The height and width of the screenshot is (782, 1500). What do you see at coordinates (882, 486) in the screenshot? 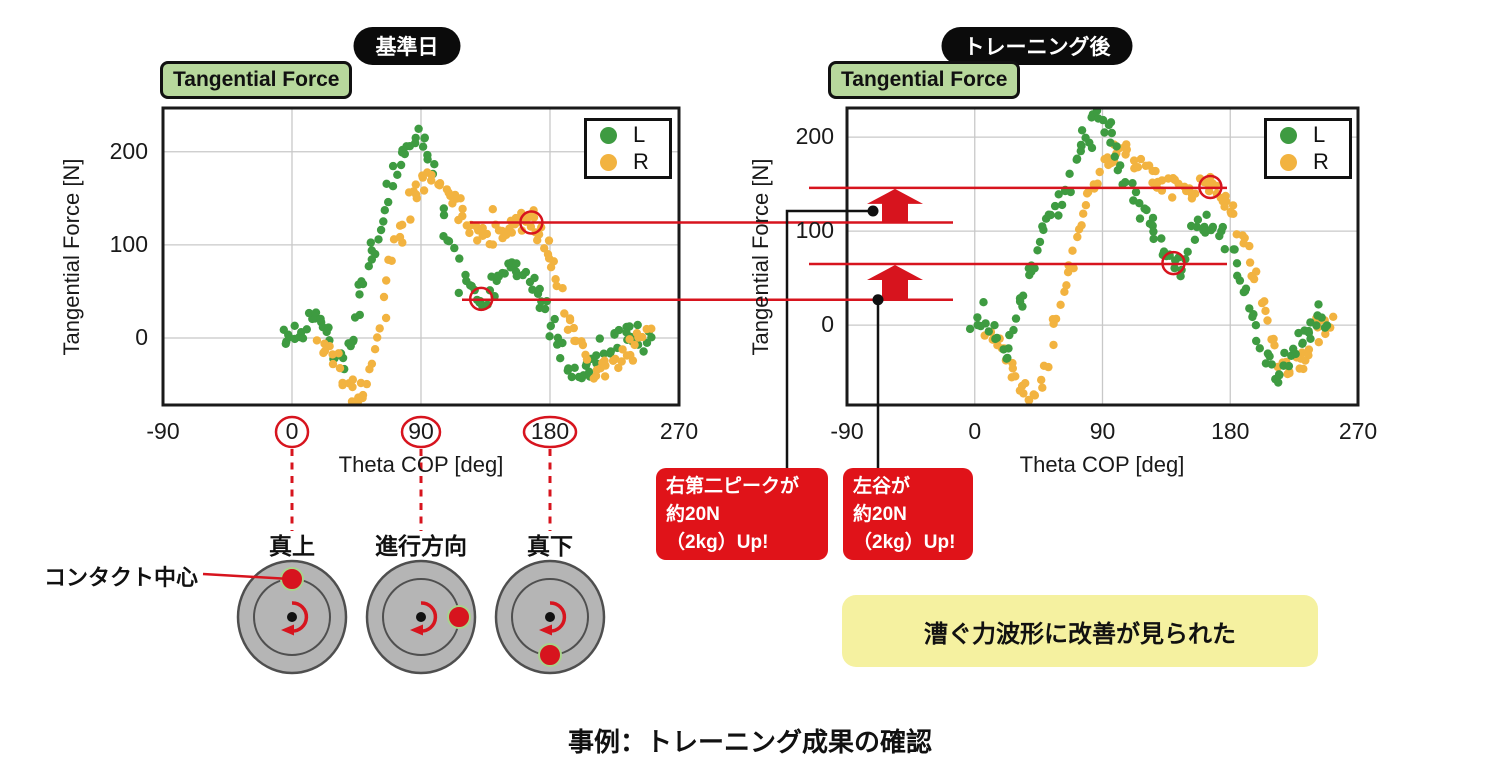
I see `callout-line: 左谷が` at bounding box center [882, 486].